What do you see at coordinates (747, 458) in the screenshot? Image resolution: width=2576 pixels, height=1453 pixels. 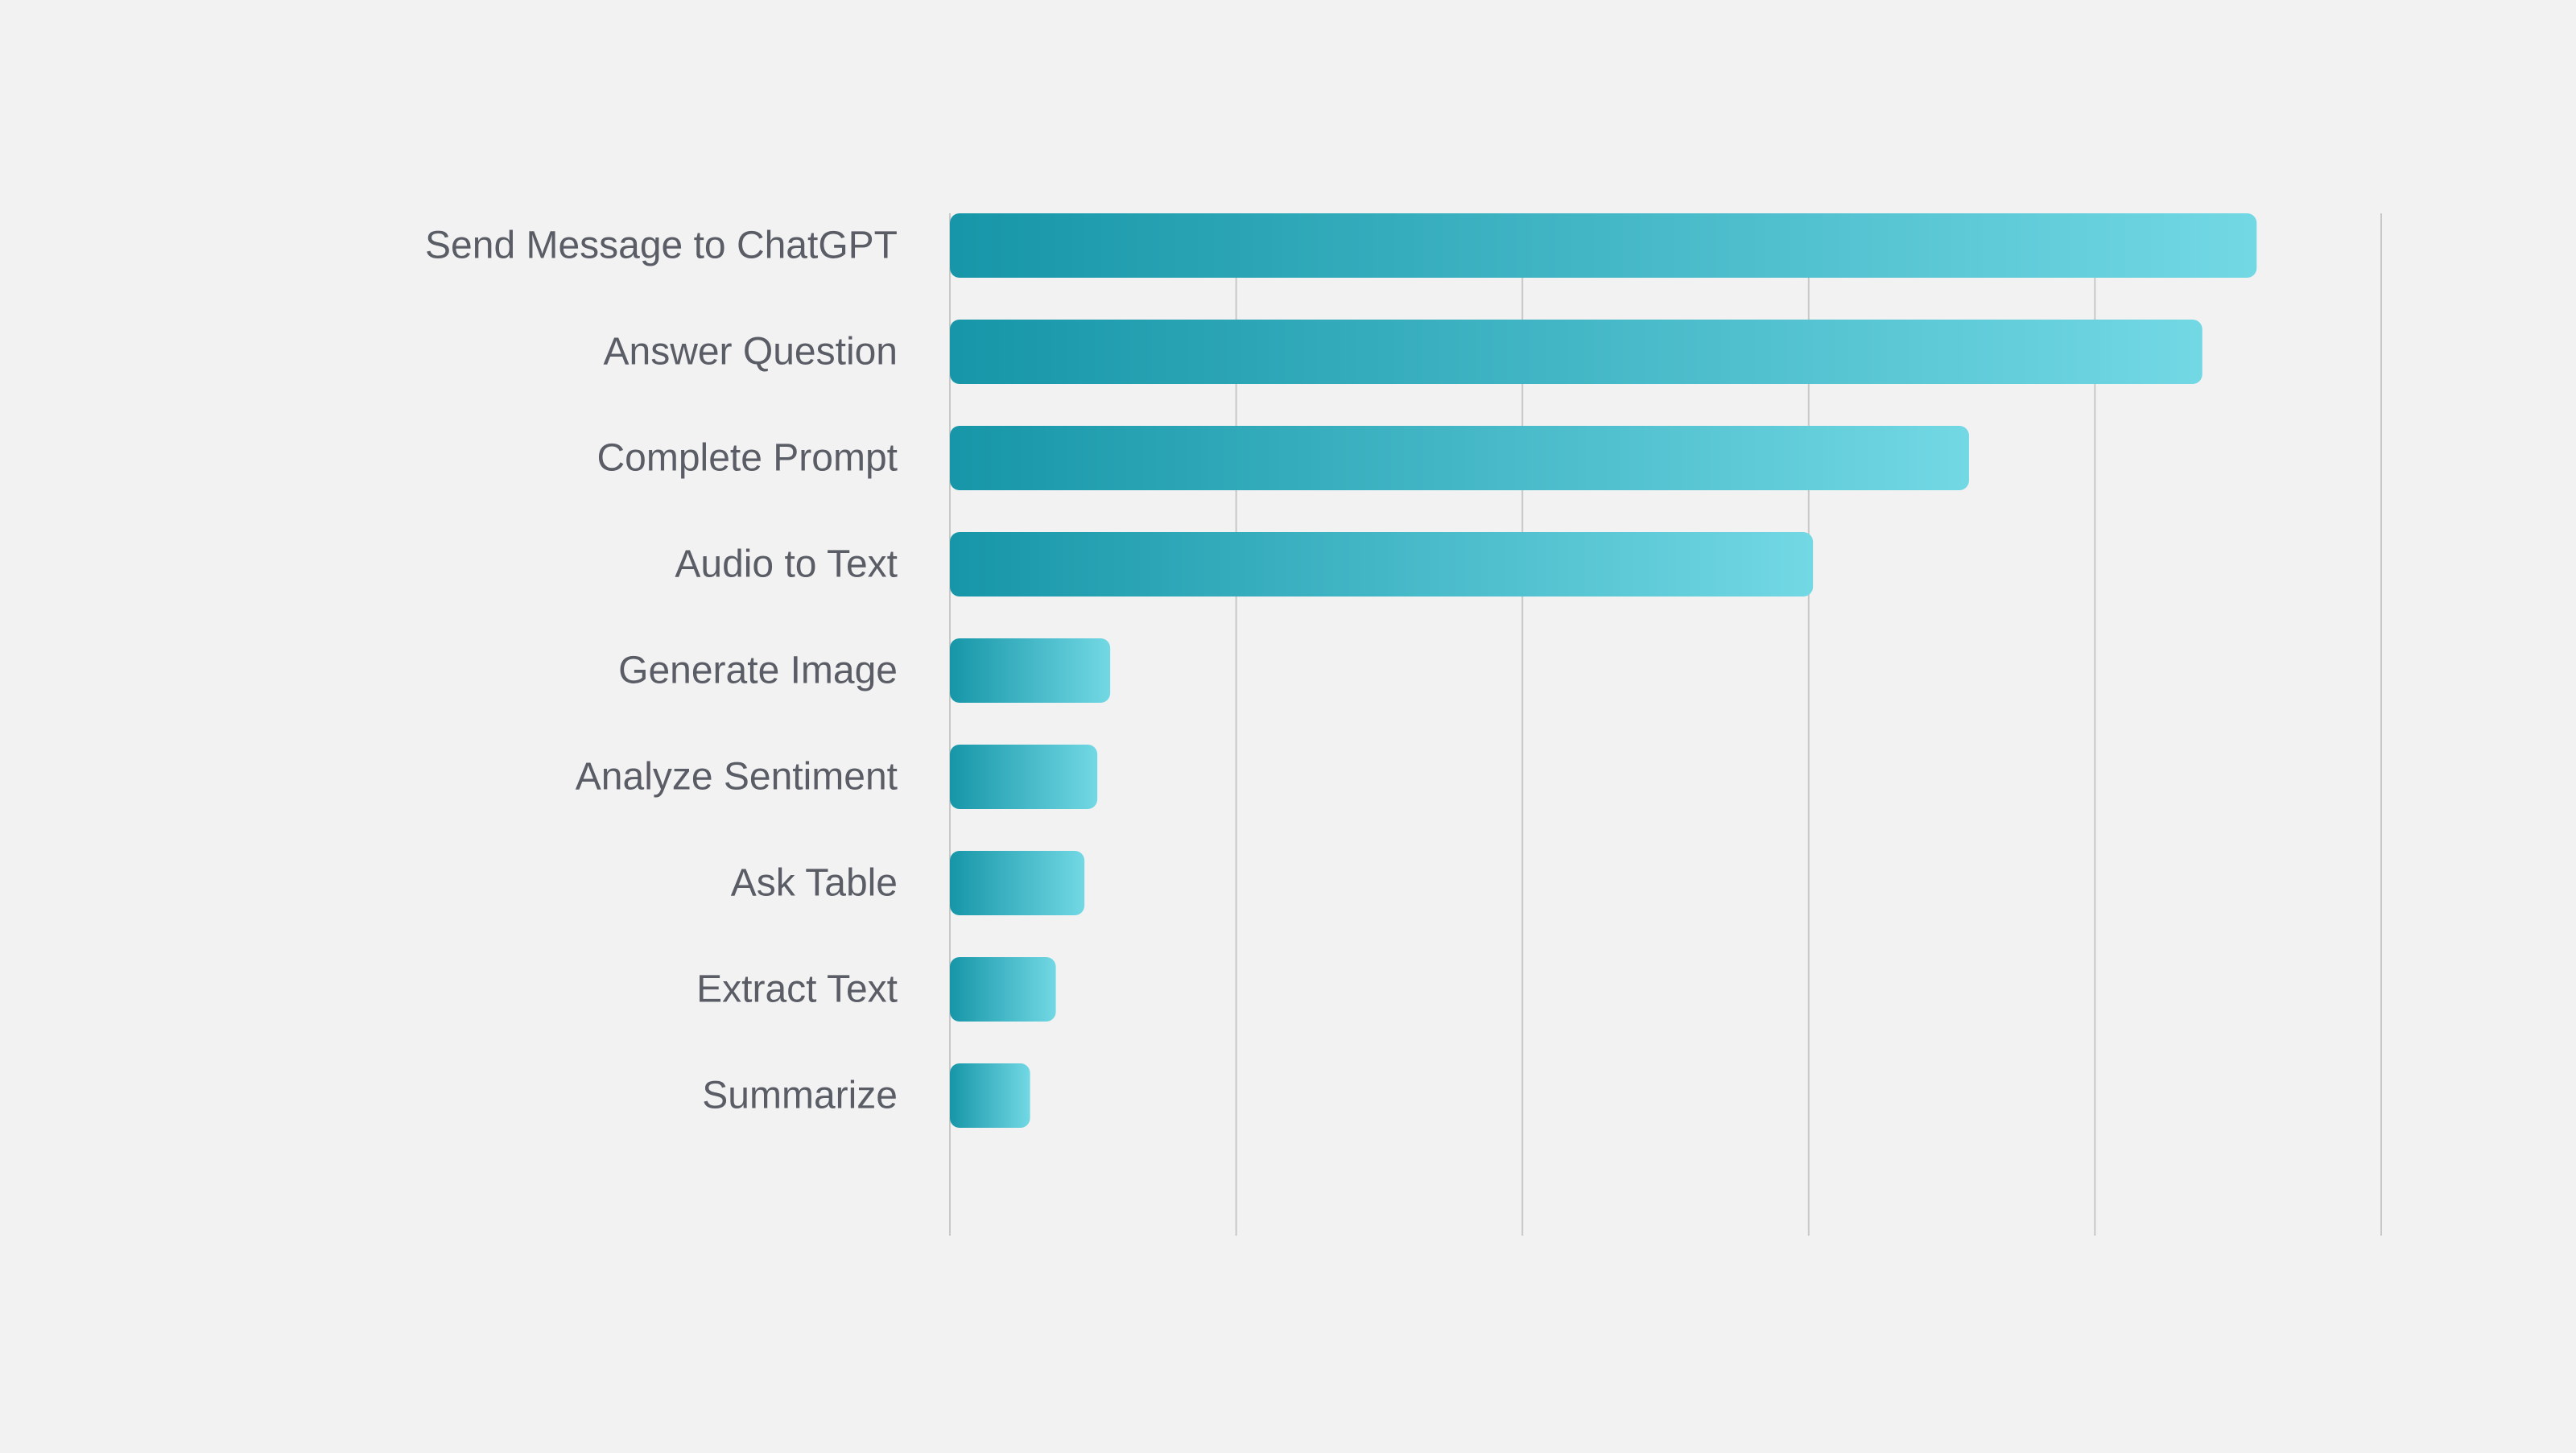 I see `category-label: Complete Prompt` at bounding box center [747, 458].